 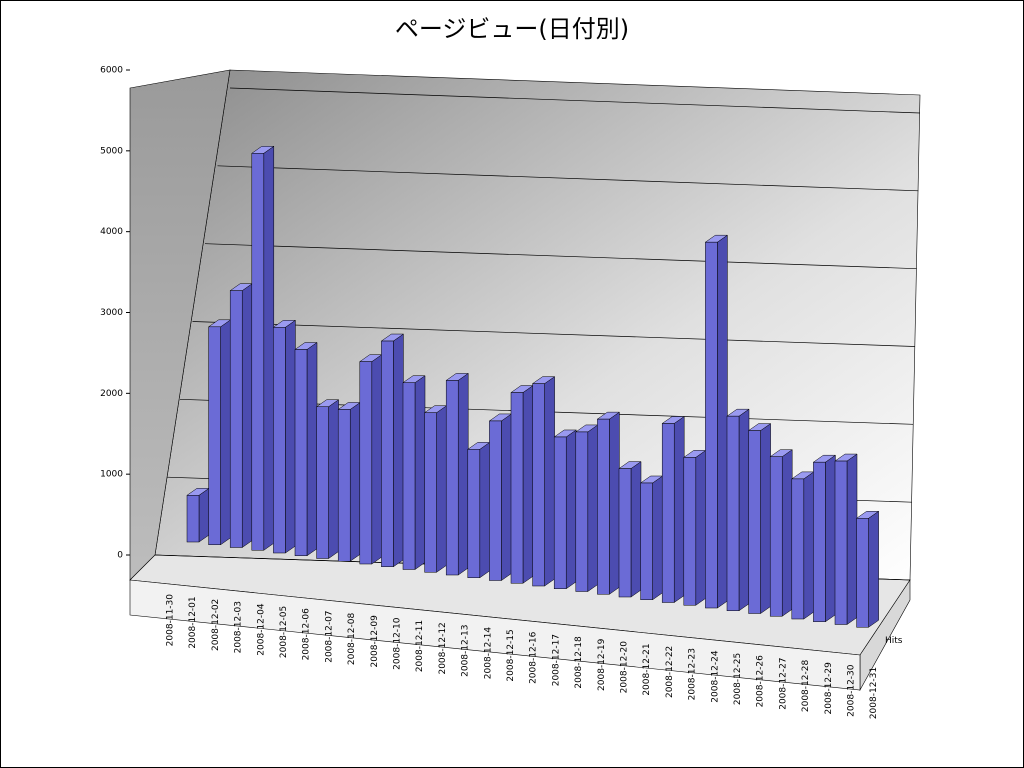 I want to click on x-tick-label: 2008-12-23, so click(x=693, y=674).